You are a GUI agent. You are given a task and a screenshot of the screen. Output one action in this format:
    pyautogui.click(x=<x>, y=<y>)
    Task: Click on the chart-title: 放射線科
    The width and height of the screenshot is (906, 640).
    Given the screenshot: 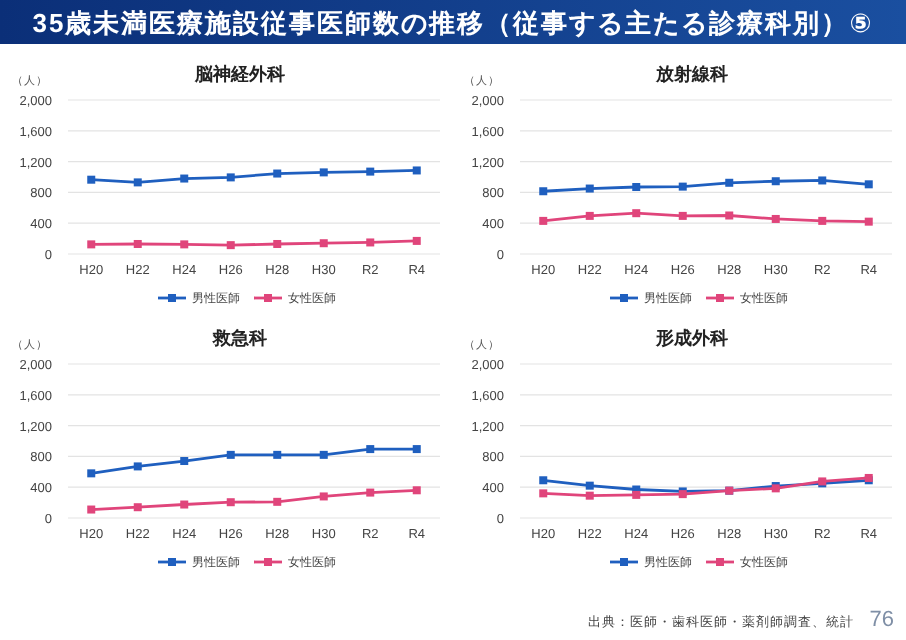 What is the action you would take?
    pyautogui.click(x=691, y=74)
    